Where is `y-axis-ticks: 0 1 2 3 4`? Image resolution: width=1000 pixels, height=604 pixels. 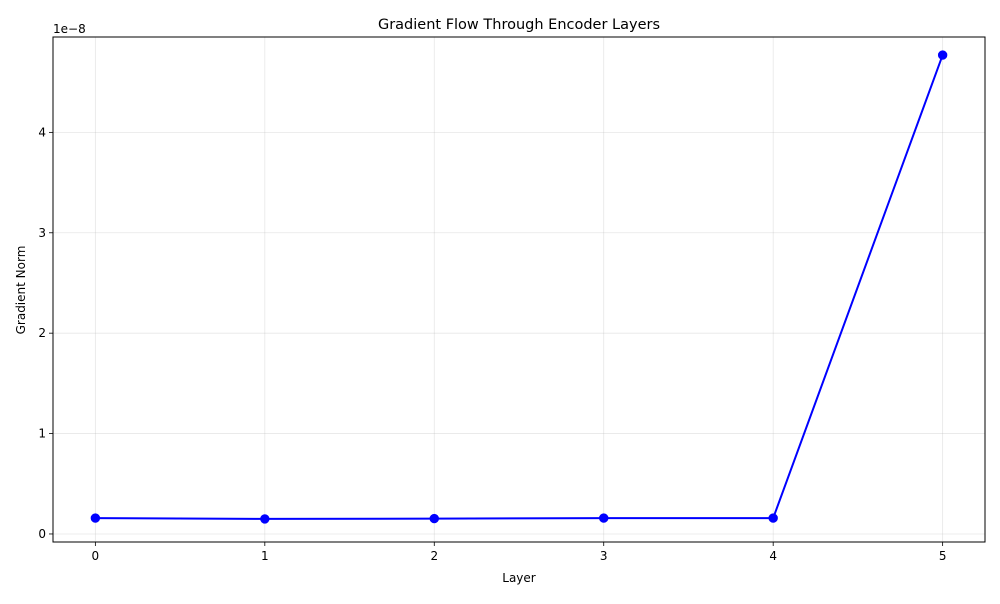
y-axis-ticks: 0 1 2 3 4 is located at coordinates (45, 333).